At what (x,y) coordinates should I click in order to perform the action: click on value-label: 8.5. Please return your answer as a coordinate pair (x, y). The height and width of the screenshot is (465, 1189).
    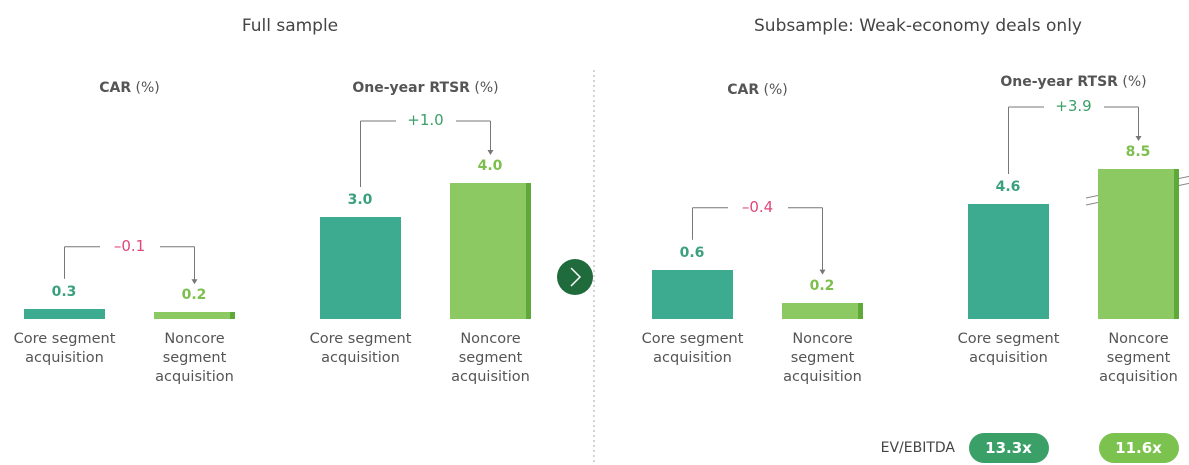
    Looking at the image, I should click on (1138, 152).